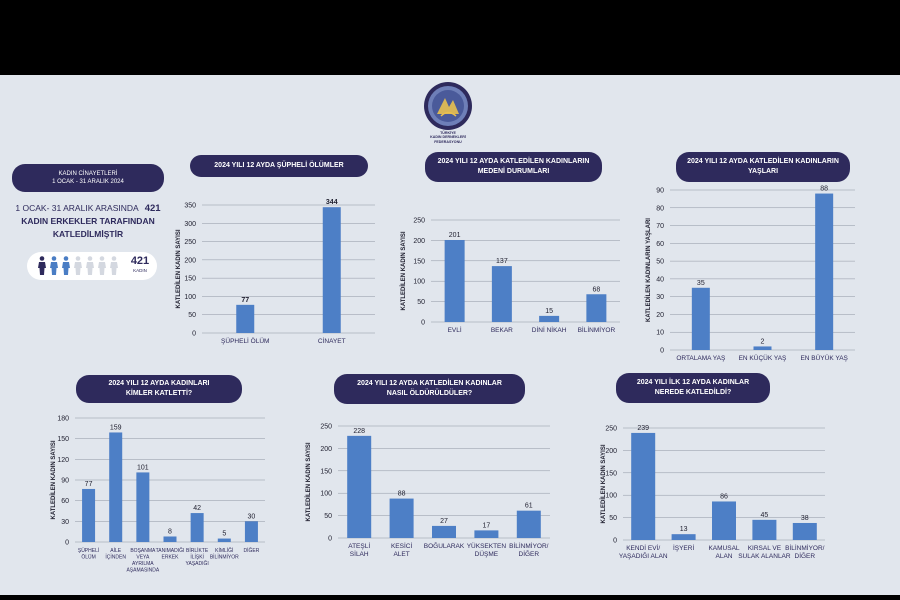  I want to click on x-tick-label: KESİCİ, so click(402, 545).